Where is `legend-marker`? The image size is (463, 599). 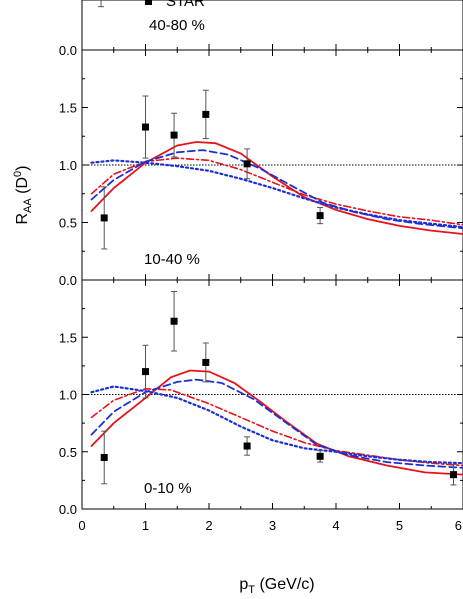
legend-marker is located at coordinates (148, 2).